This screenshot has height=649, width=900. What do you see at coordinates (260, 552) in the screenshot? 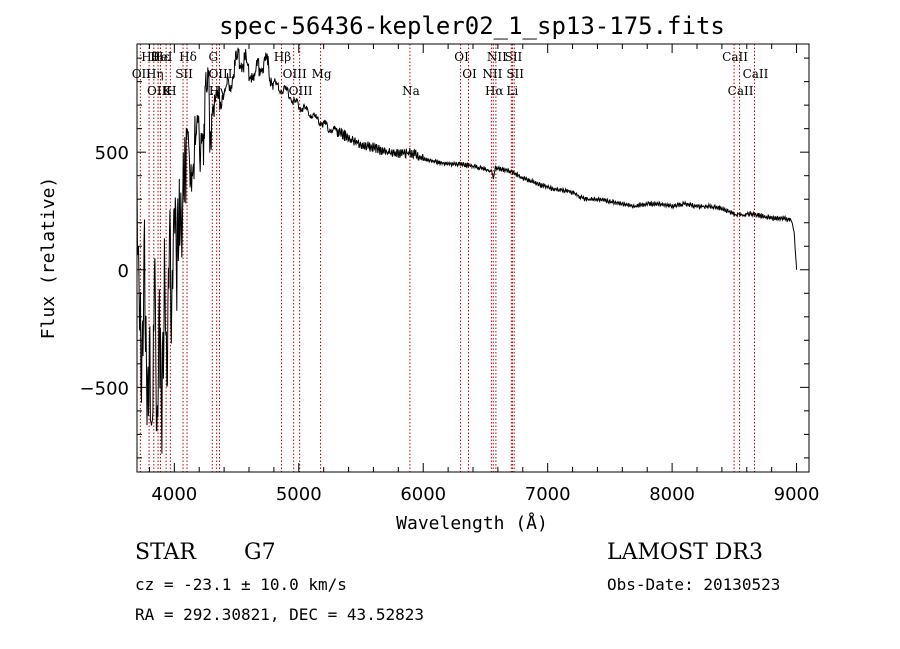
I see `subclass: G7` at bounding box center [260, 552].